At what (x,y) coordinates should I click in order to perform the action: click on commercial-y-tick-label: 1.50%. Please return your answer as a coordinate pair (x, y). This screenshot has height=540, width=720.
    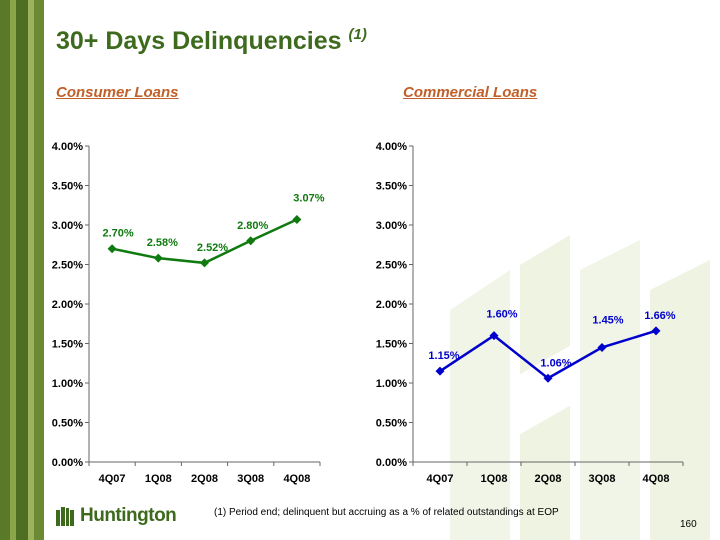
    Looking at the image, I should click on (391, 345).